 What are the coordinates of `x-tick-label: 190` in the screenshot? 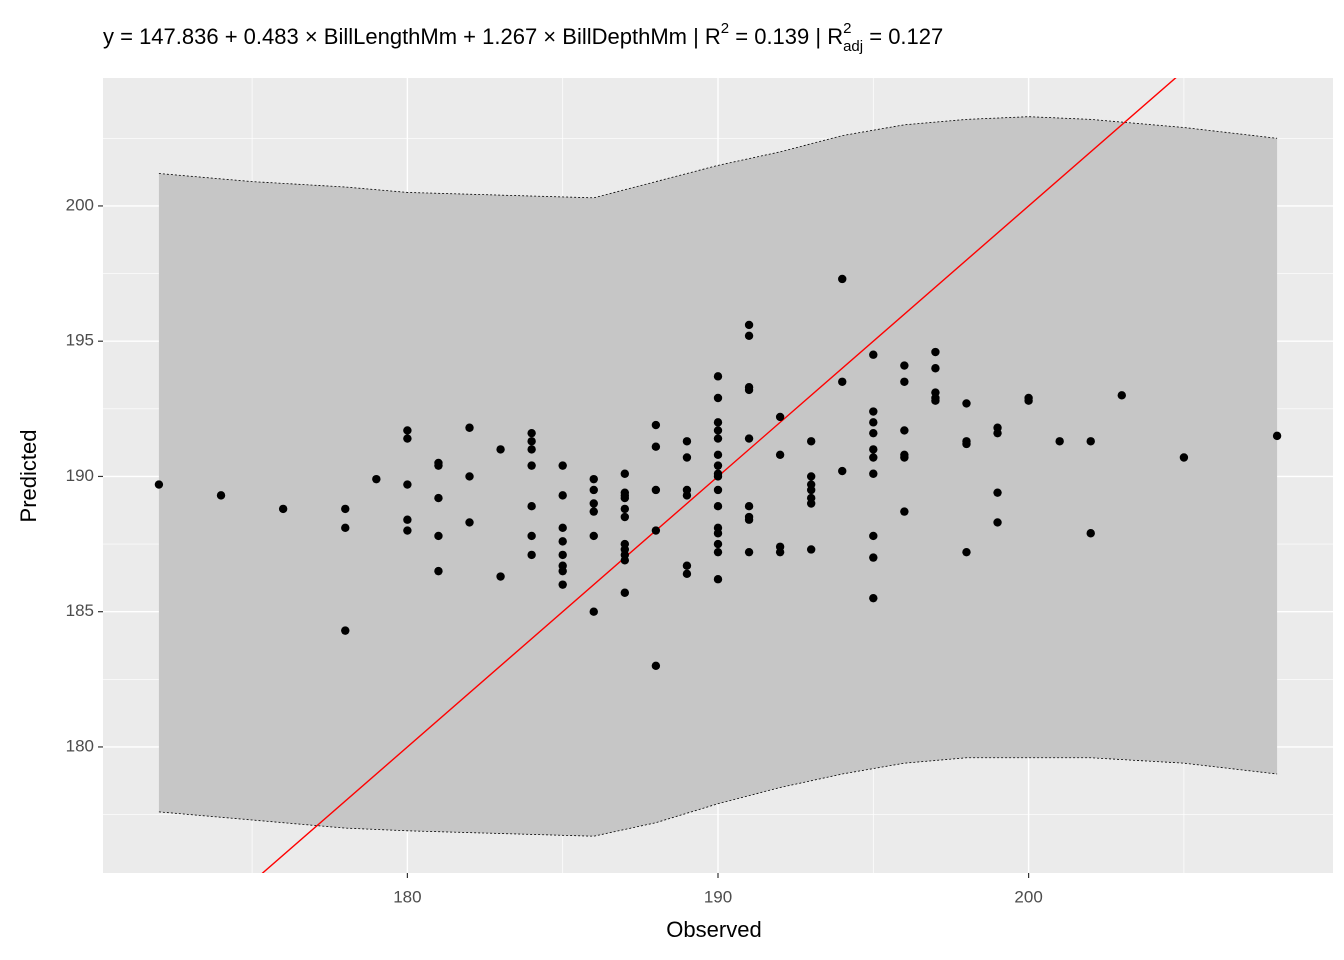 It's located at (718, 896).